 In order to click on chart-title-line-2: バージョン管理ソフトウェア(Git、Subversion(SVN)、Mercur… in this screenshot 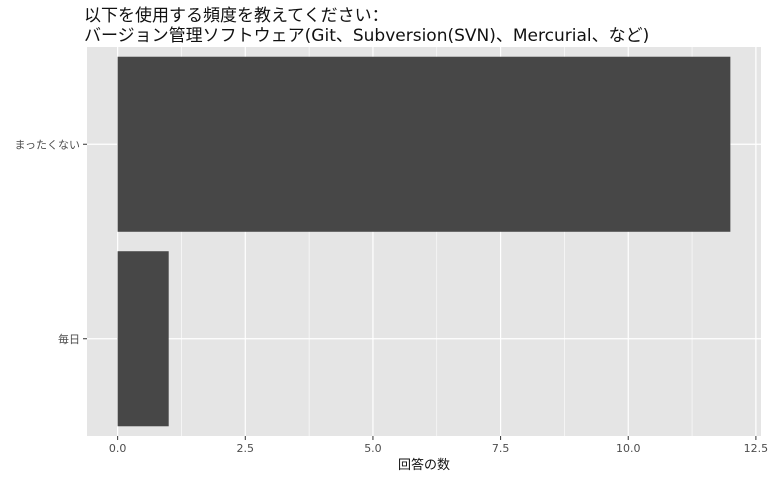, I will do `click(367, 36)`.